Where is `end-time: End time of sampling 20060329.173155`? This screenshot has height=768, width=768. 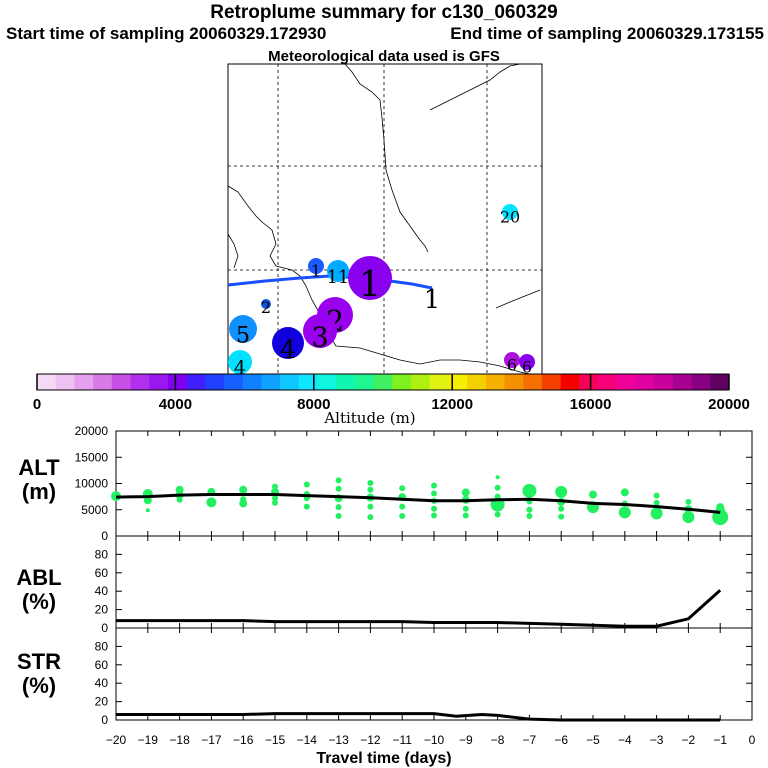 end-time: End time of sampling 20060329.173155 is located at coordinates (607, 33).